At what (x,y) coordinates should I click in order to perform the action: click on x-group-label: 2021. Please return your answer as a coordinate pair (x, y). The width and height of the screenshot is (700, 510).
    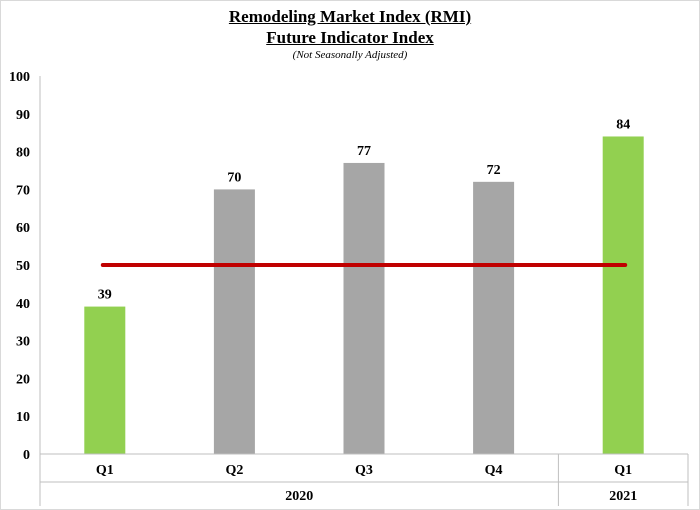
    Looking at the image, I should click on (623, 496).